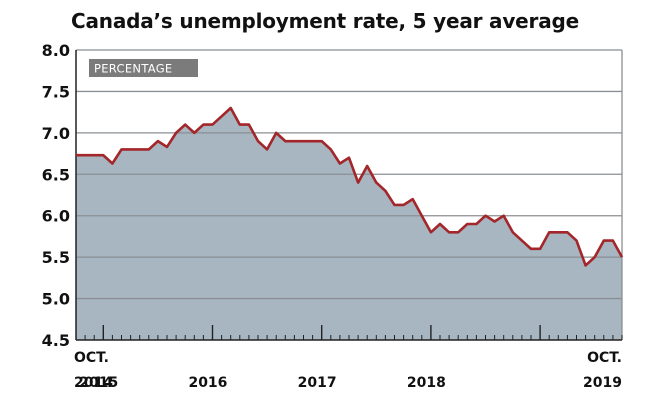 The width and height of the screenshot is (650, 415). I want to click on y-tick-label: 7.0, so click(56, 133).